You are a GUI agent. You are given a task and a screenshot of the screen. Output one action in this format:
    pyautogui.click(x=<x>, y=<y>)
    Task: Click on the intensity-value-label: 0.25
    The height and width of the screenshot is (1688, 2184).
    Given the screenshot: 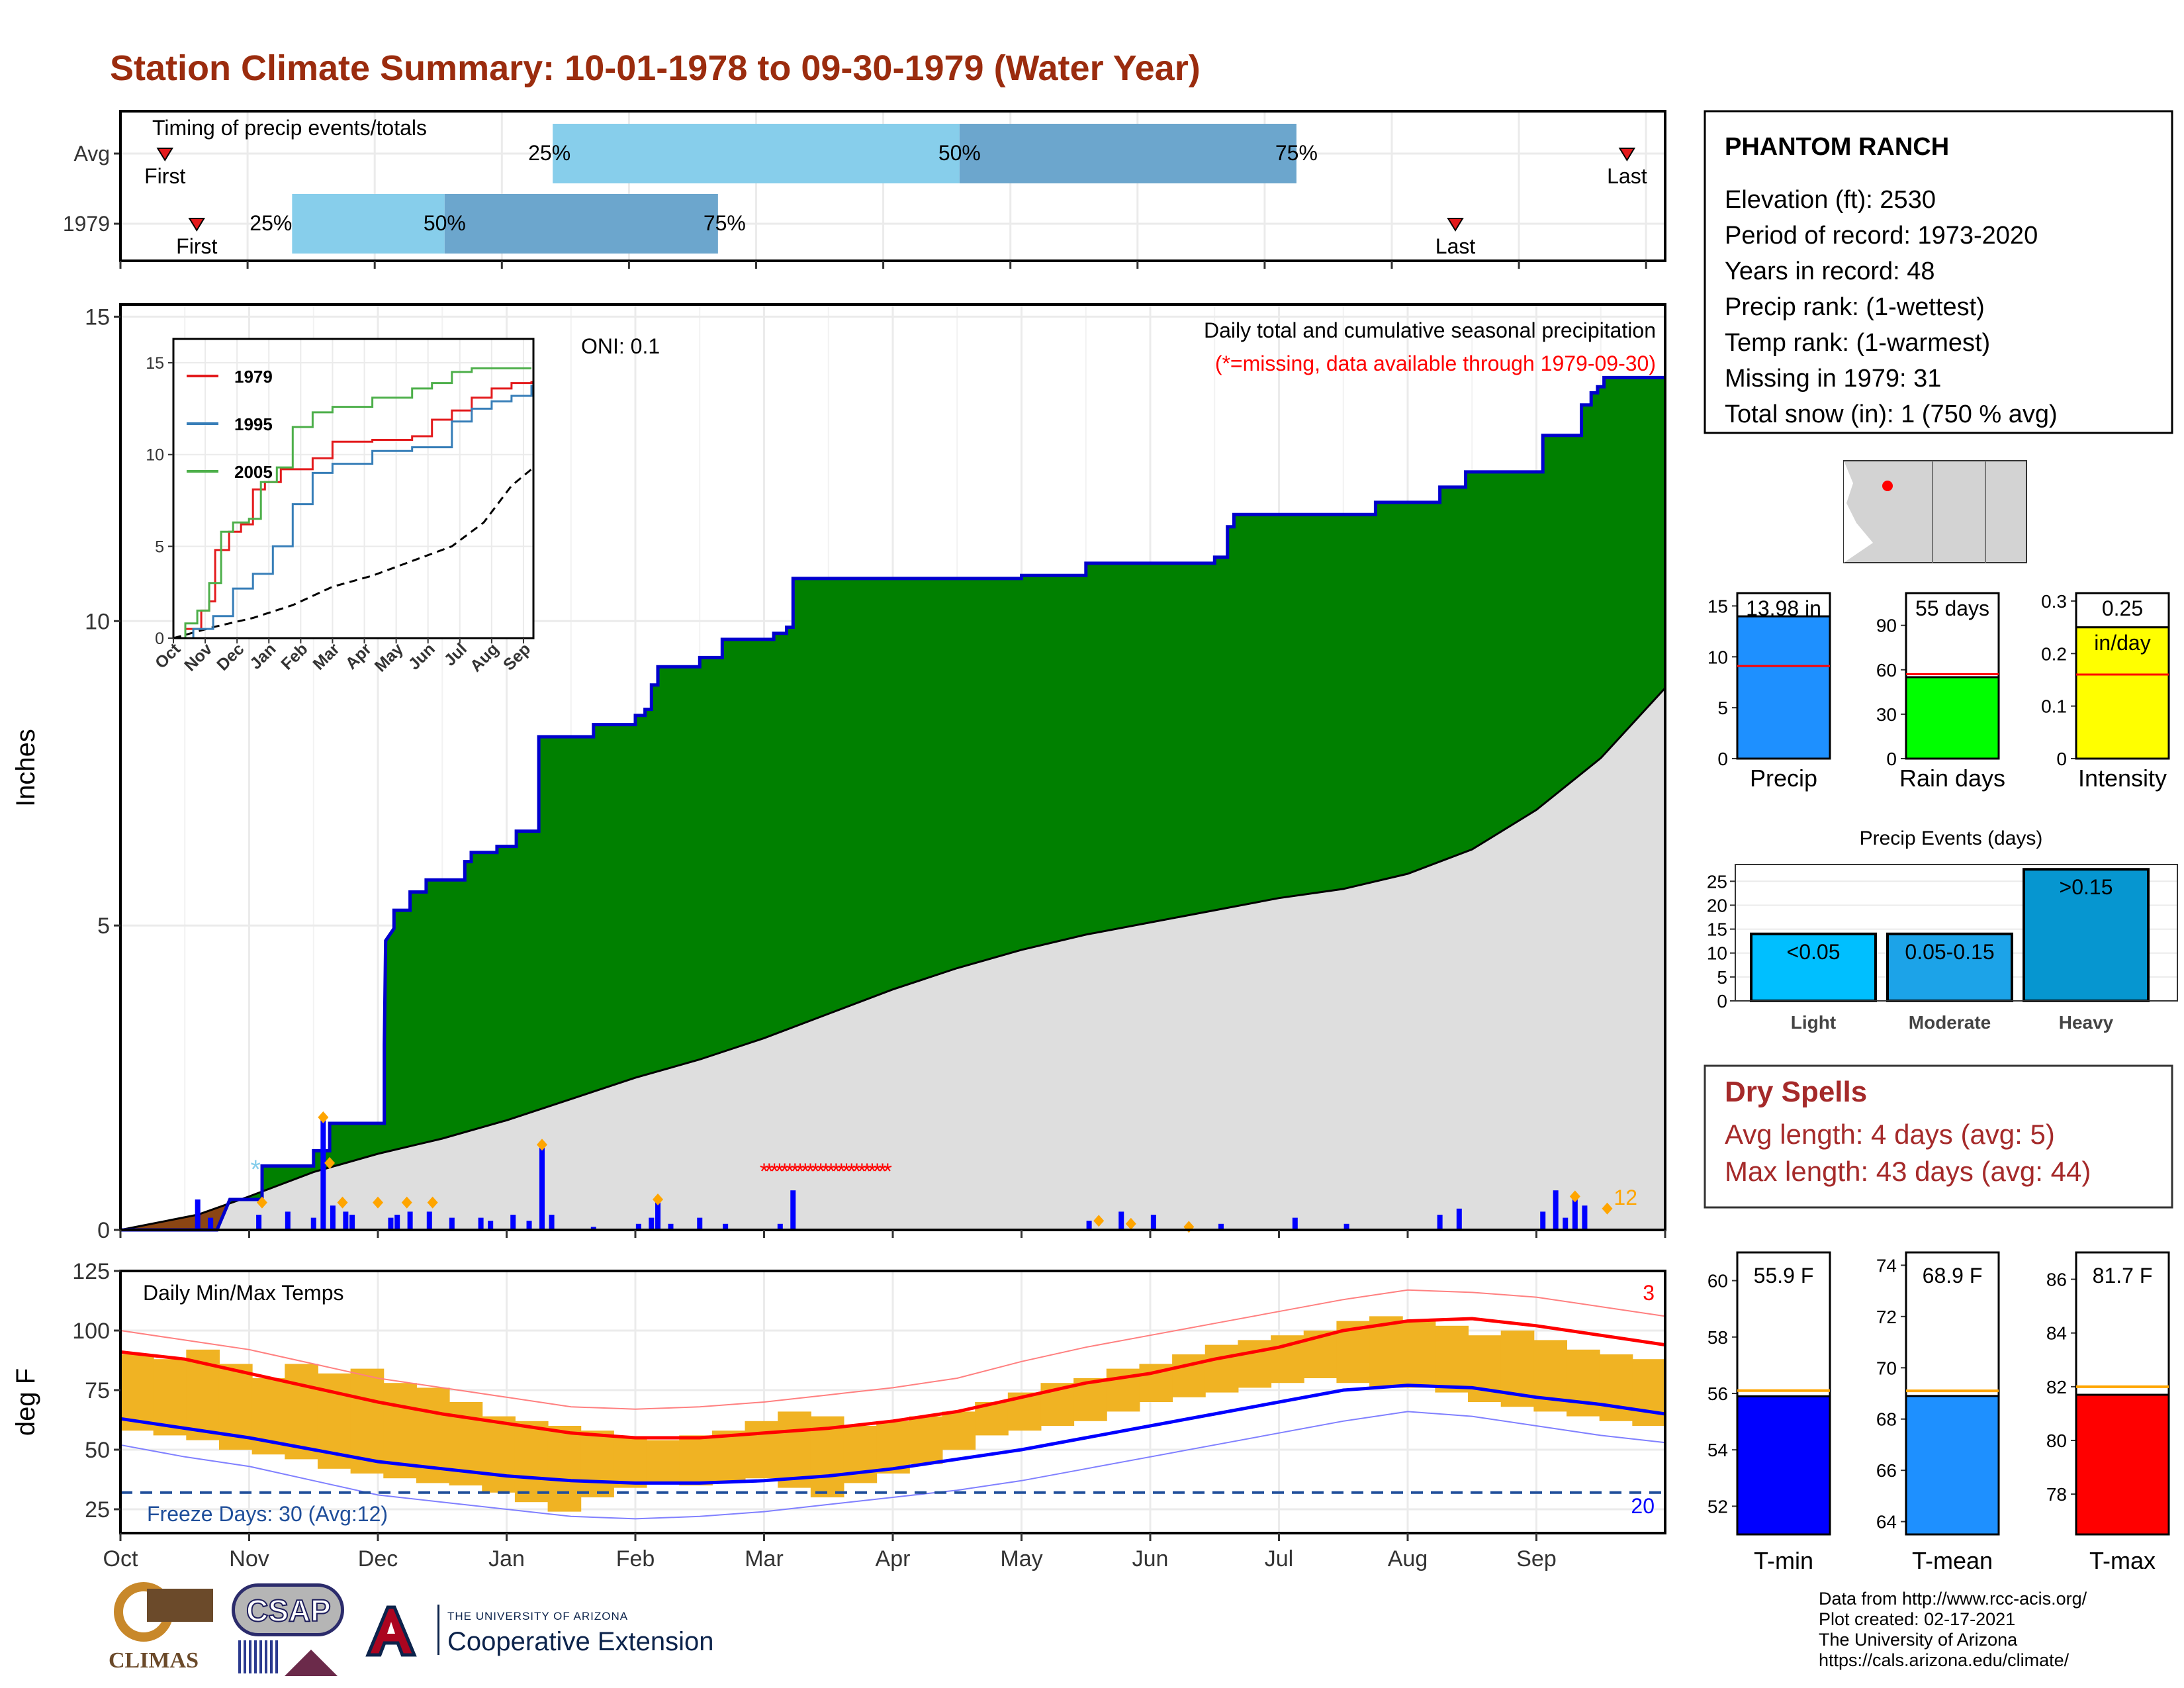 What is the action you would take?
    pyautogui.click(x=2122, y=608)
    